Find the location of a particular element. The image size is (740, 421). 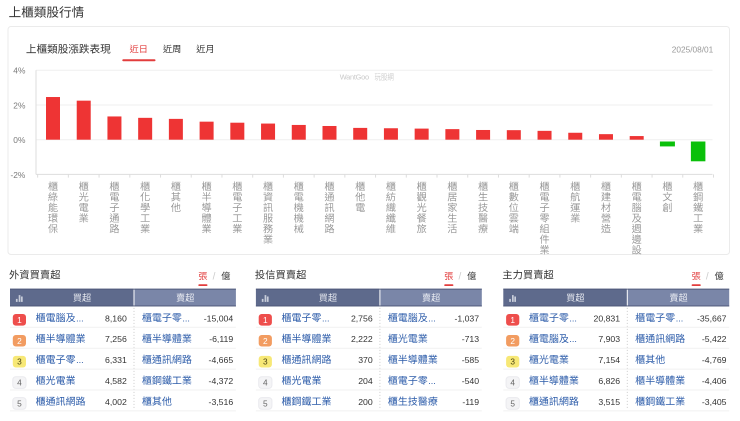

svg-text: 2,222 is located at coordinates (362, 339).